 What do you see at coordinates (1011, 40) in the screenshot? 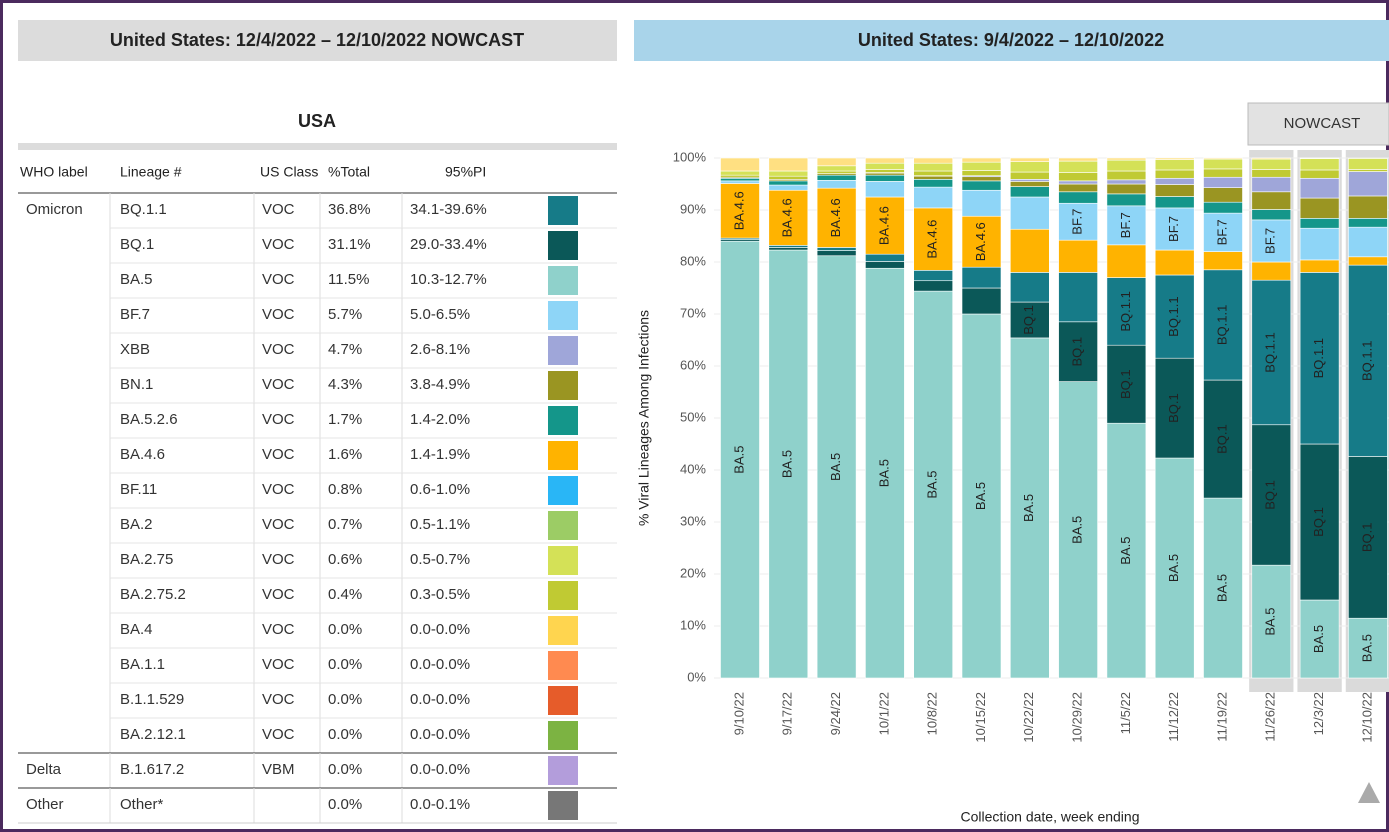
I see `chart-header-bar` at bounding box center [1011, 40].